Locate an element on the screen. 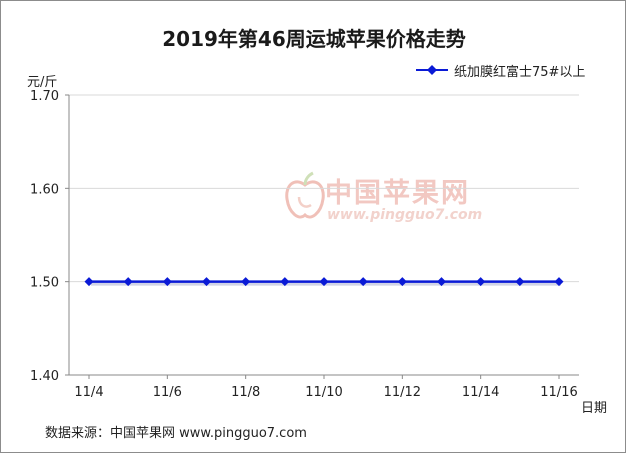 The image size is (626, 453). x-axis-label: 日期 is located at coordinates (594, 408).